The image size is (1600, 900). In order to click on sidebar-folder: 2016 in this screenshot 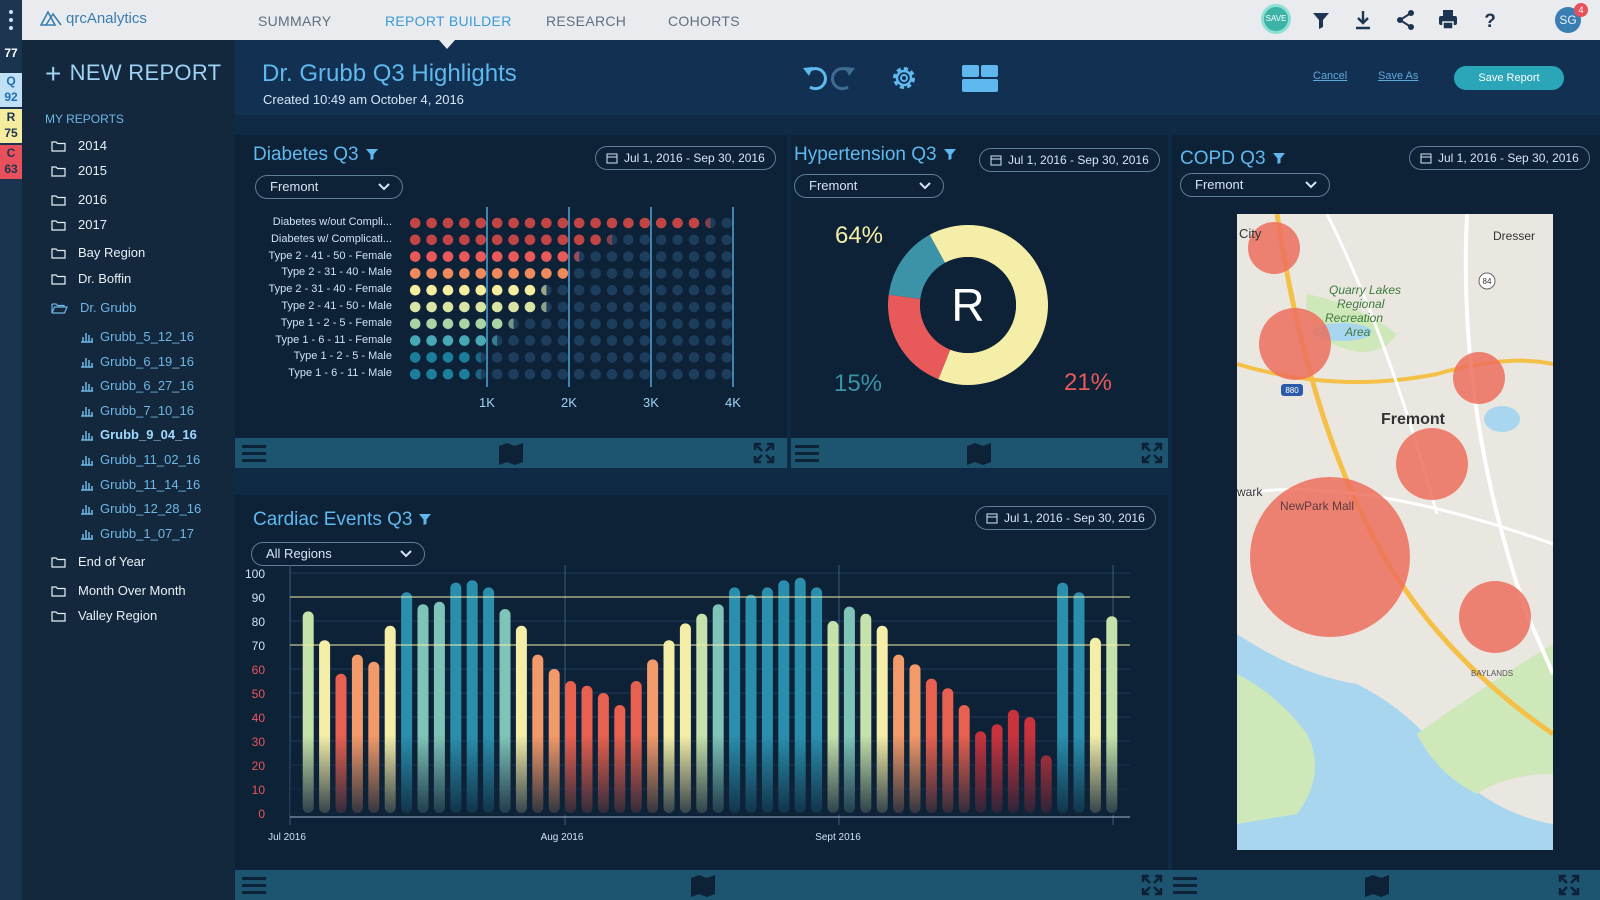, I will do `click(79, 199)`.